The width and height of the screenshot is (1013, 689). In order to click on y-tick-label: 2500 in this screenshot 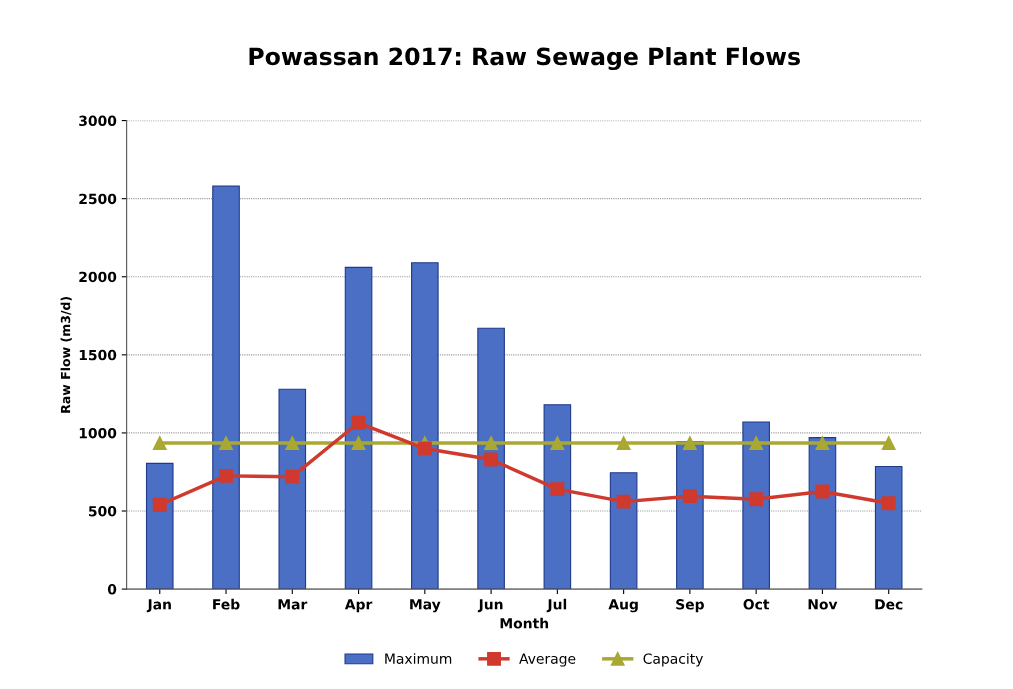, I will do `click(98, 199)`.